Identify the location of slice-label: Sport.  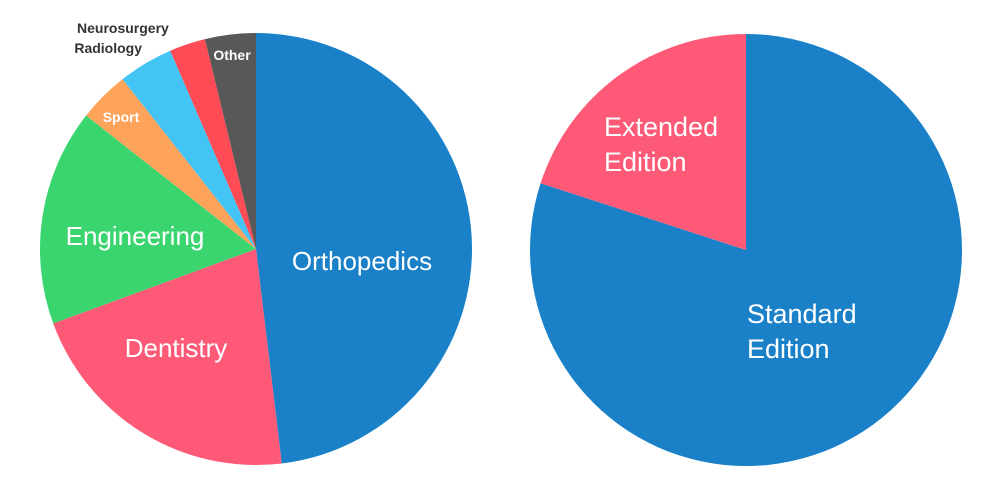
(121, 116).